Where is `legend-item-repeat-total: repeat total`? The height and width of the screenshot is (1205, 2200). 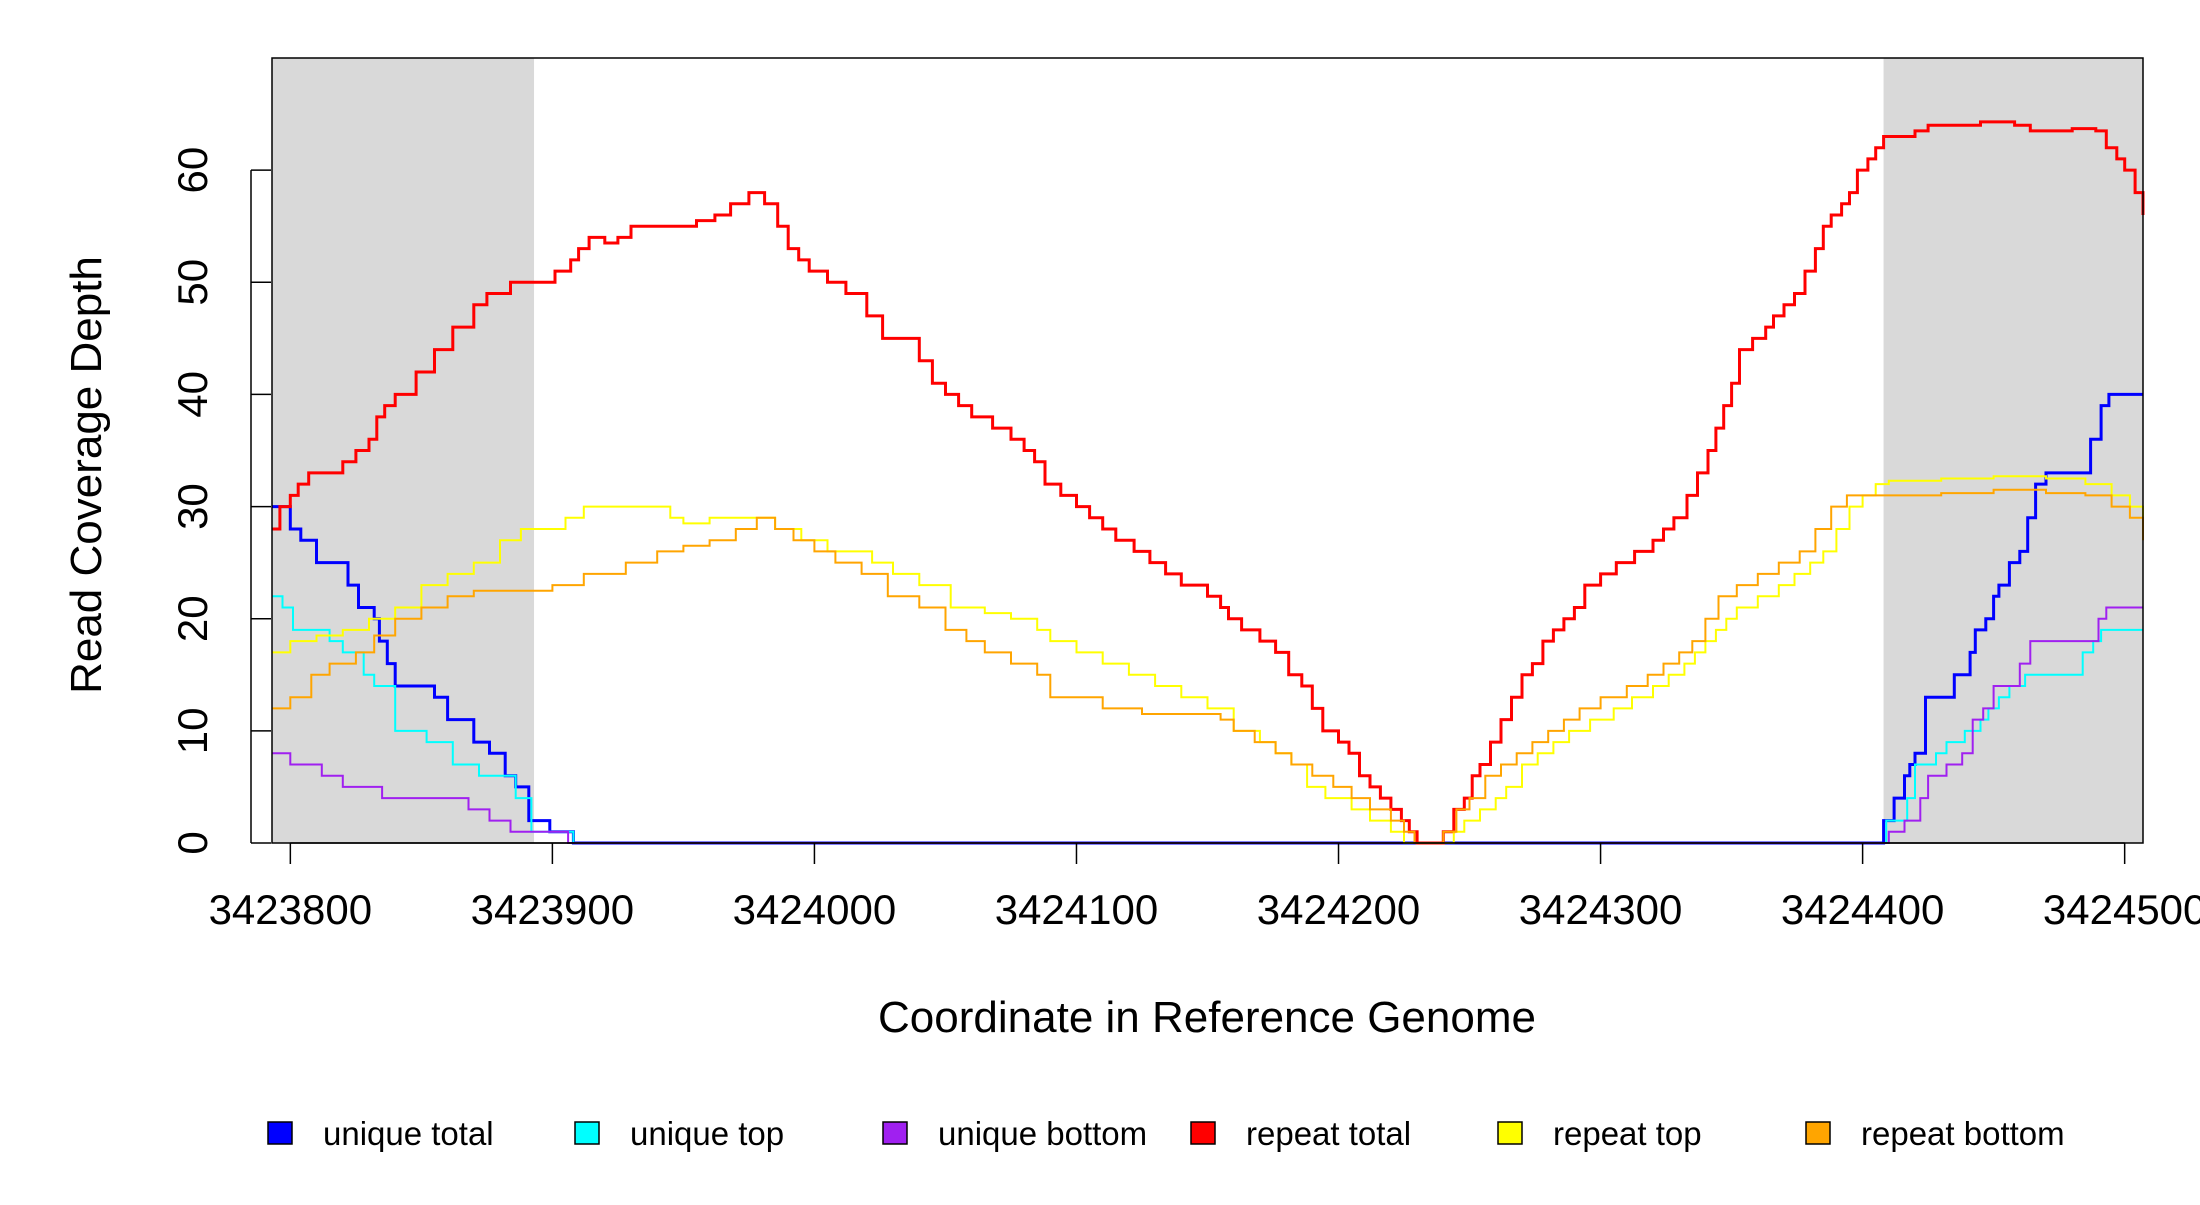
legend-item-repeat-total: repeat total is located at coordinates (1300, 1133).